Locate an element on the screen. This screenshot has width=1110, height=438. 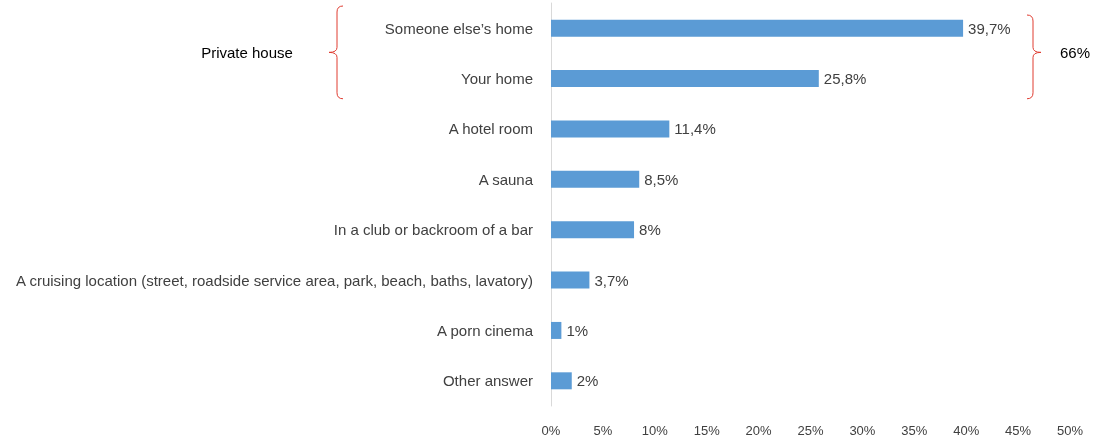
data-label: 2% is located at coordinates (587, 381).